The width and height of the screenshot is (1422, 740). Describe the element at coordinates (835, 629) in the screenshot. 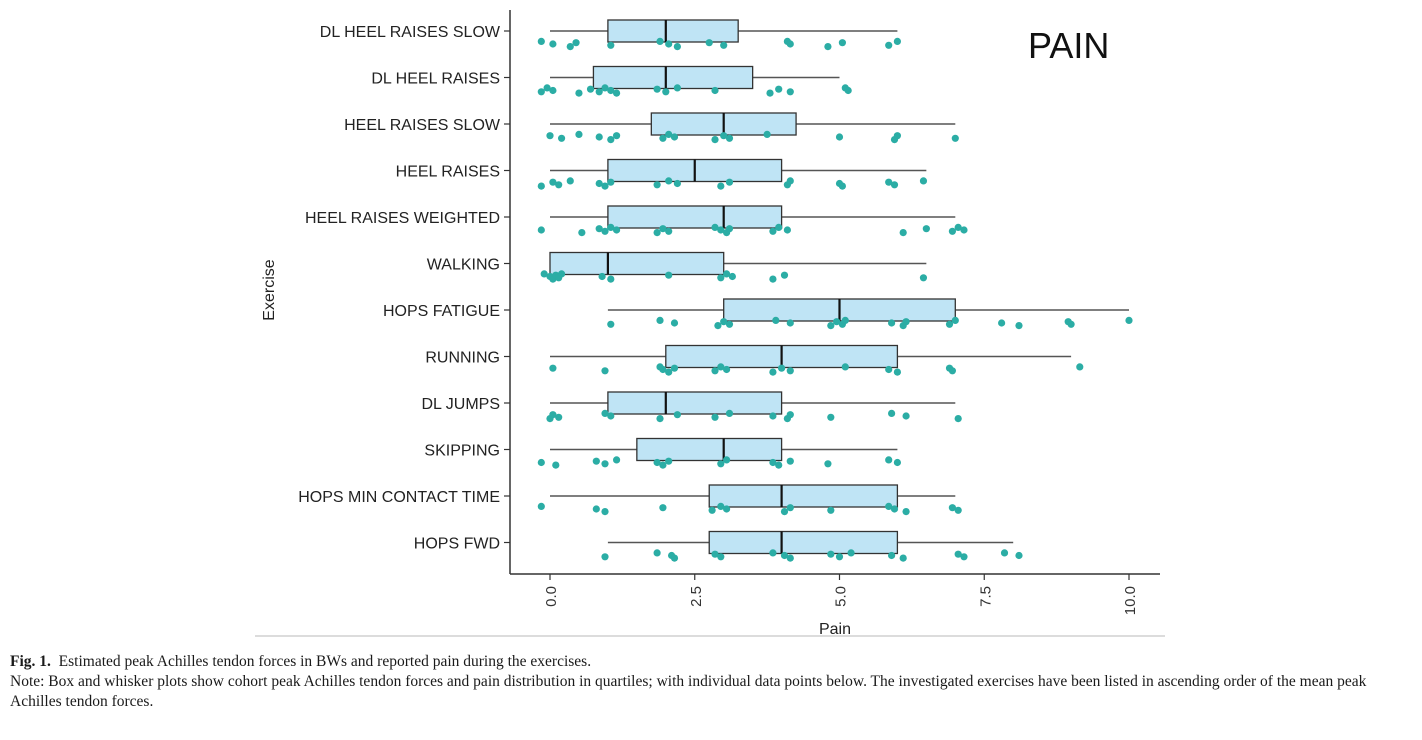

I see `x-axis-title: Pain` at that location.